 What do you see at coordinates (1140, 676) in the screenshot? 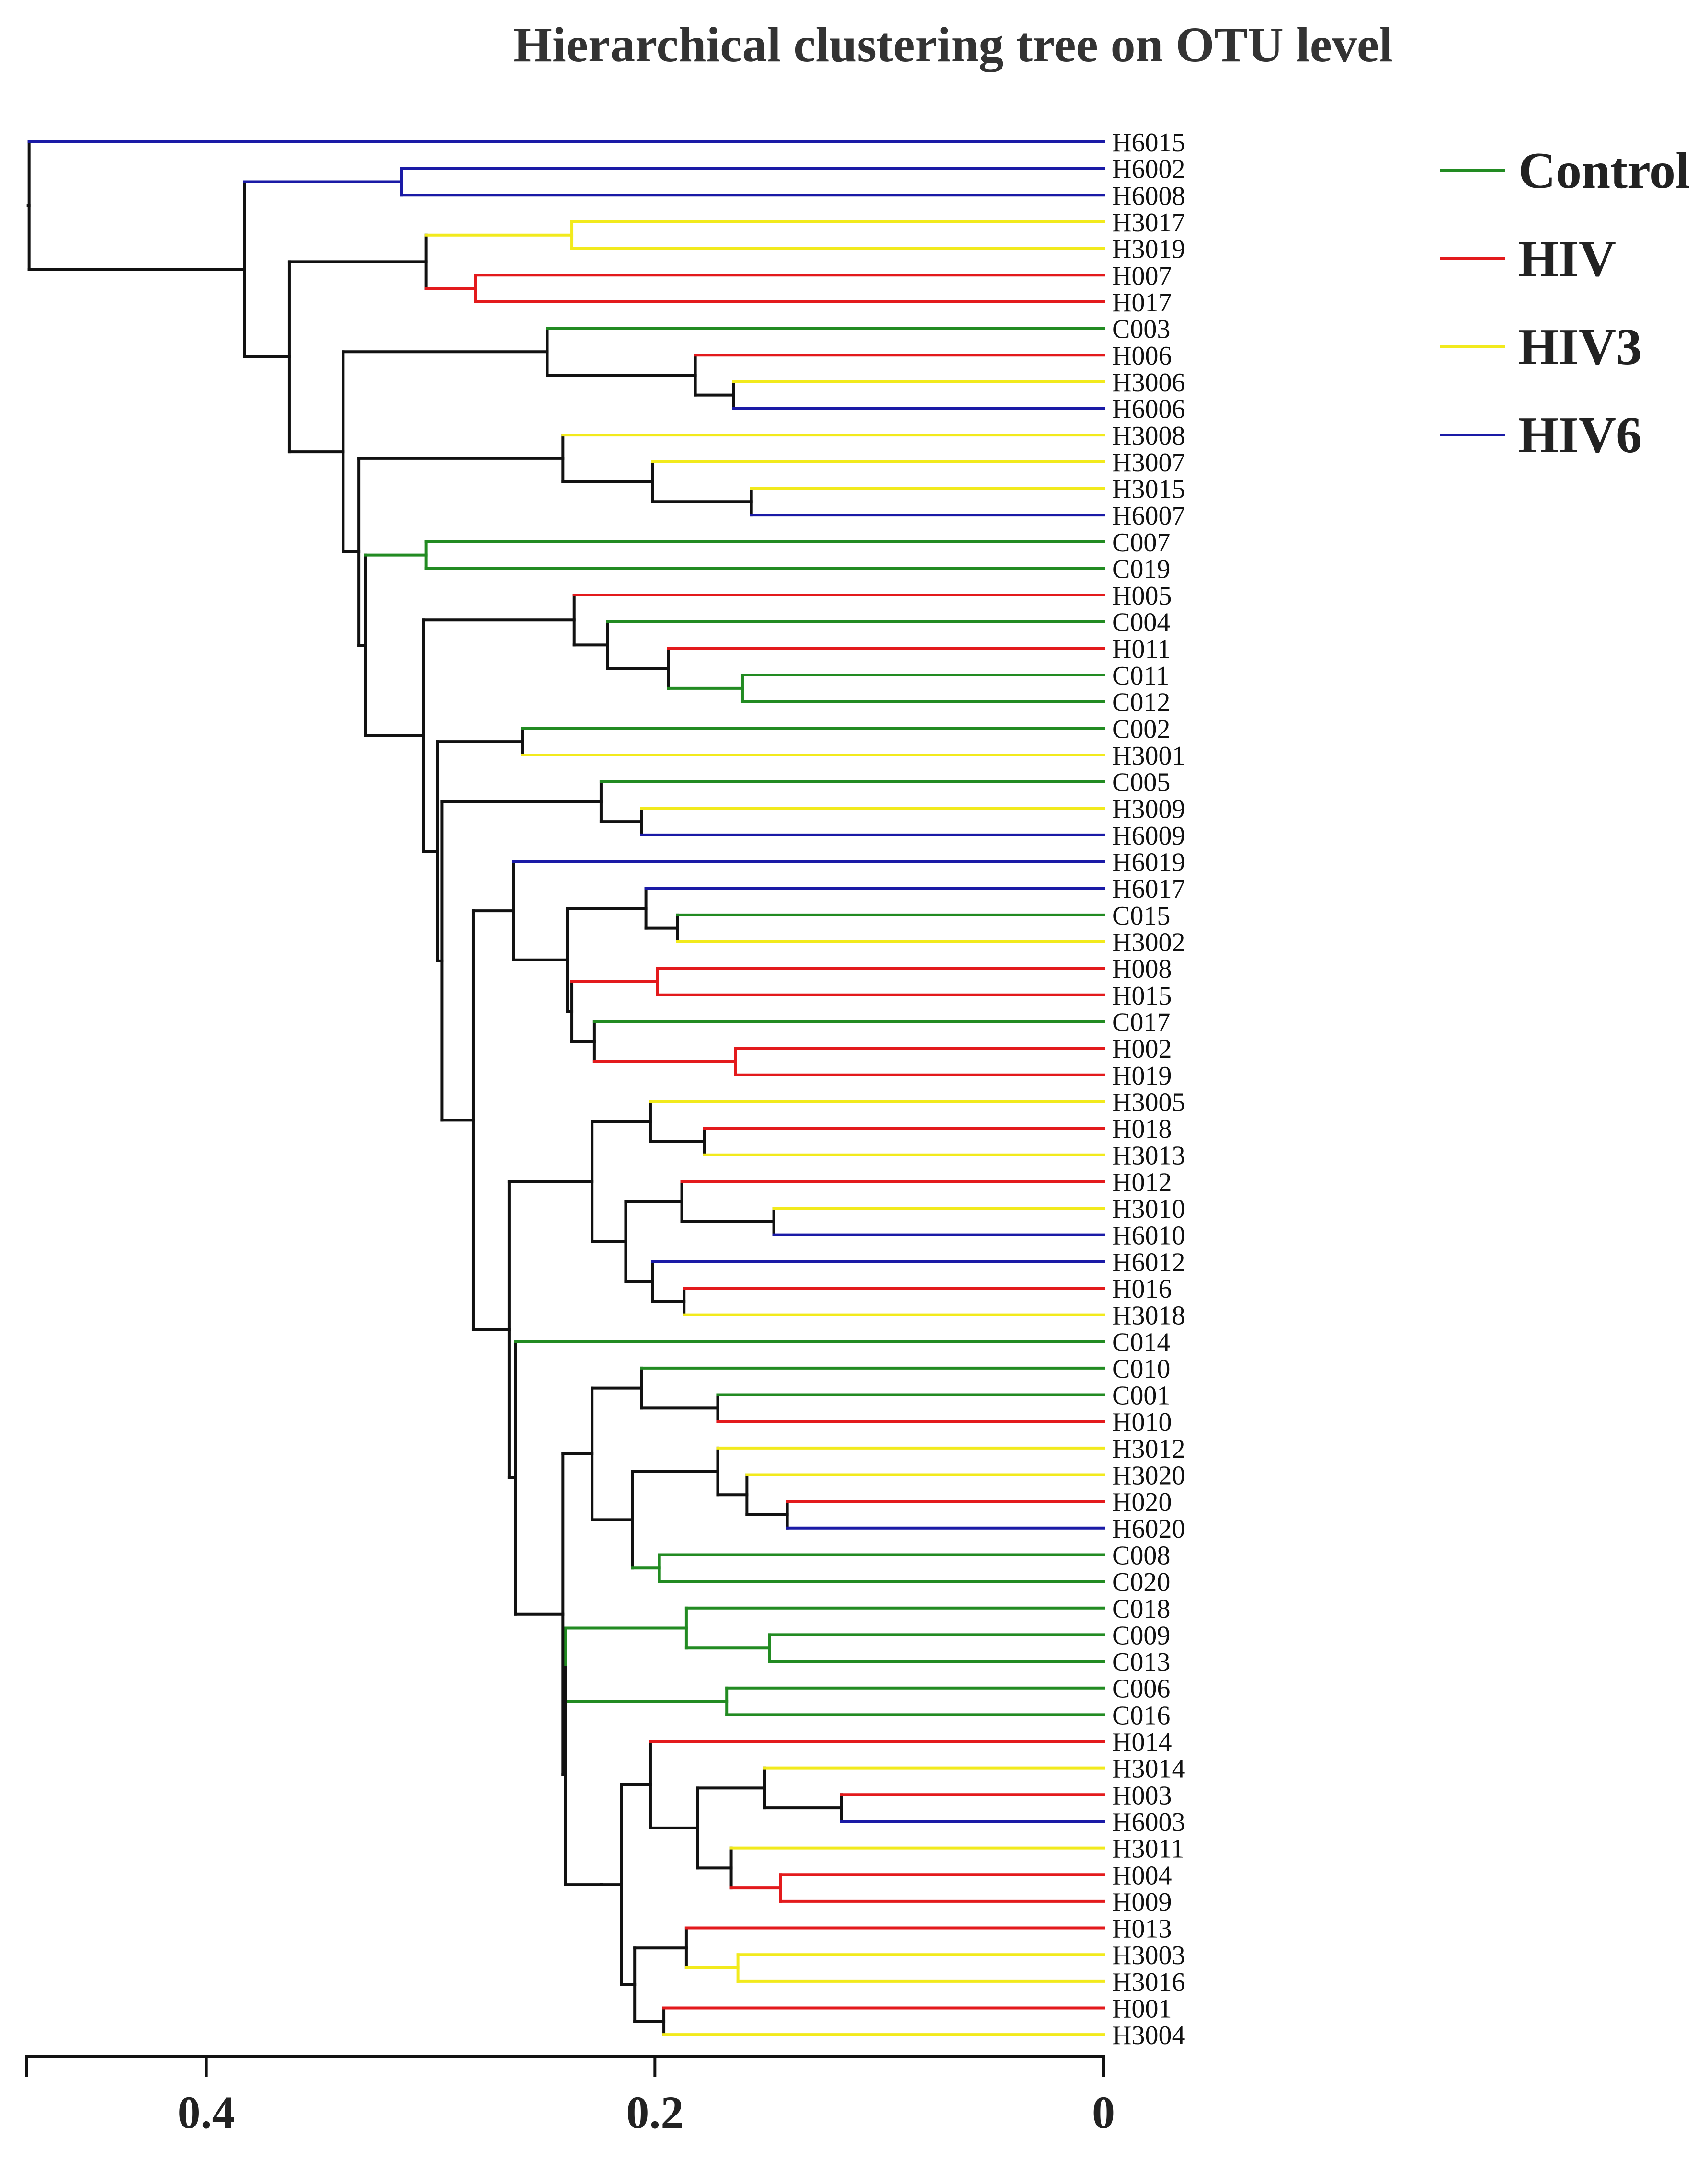
I see `leaf-label: C011` at bounding box center [1140, 676].